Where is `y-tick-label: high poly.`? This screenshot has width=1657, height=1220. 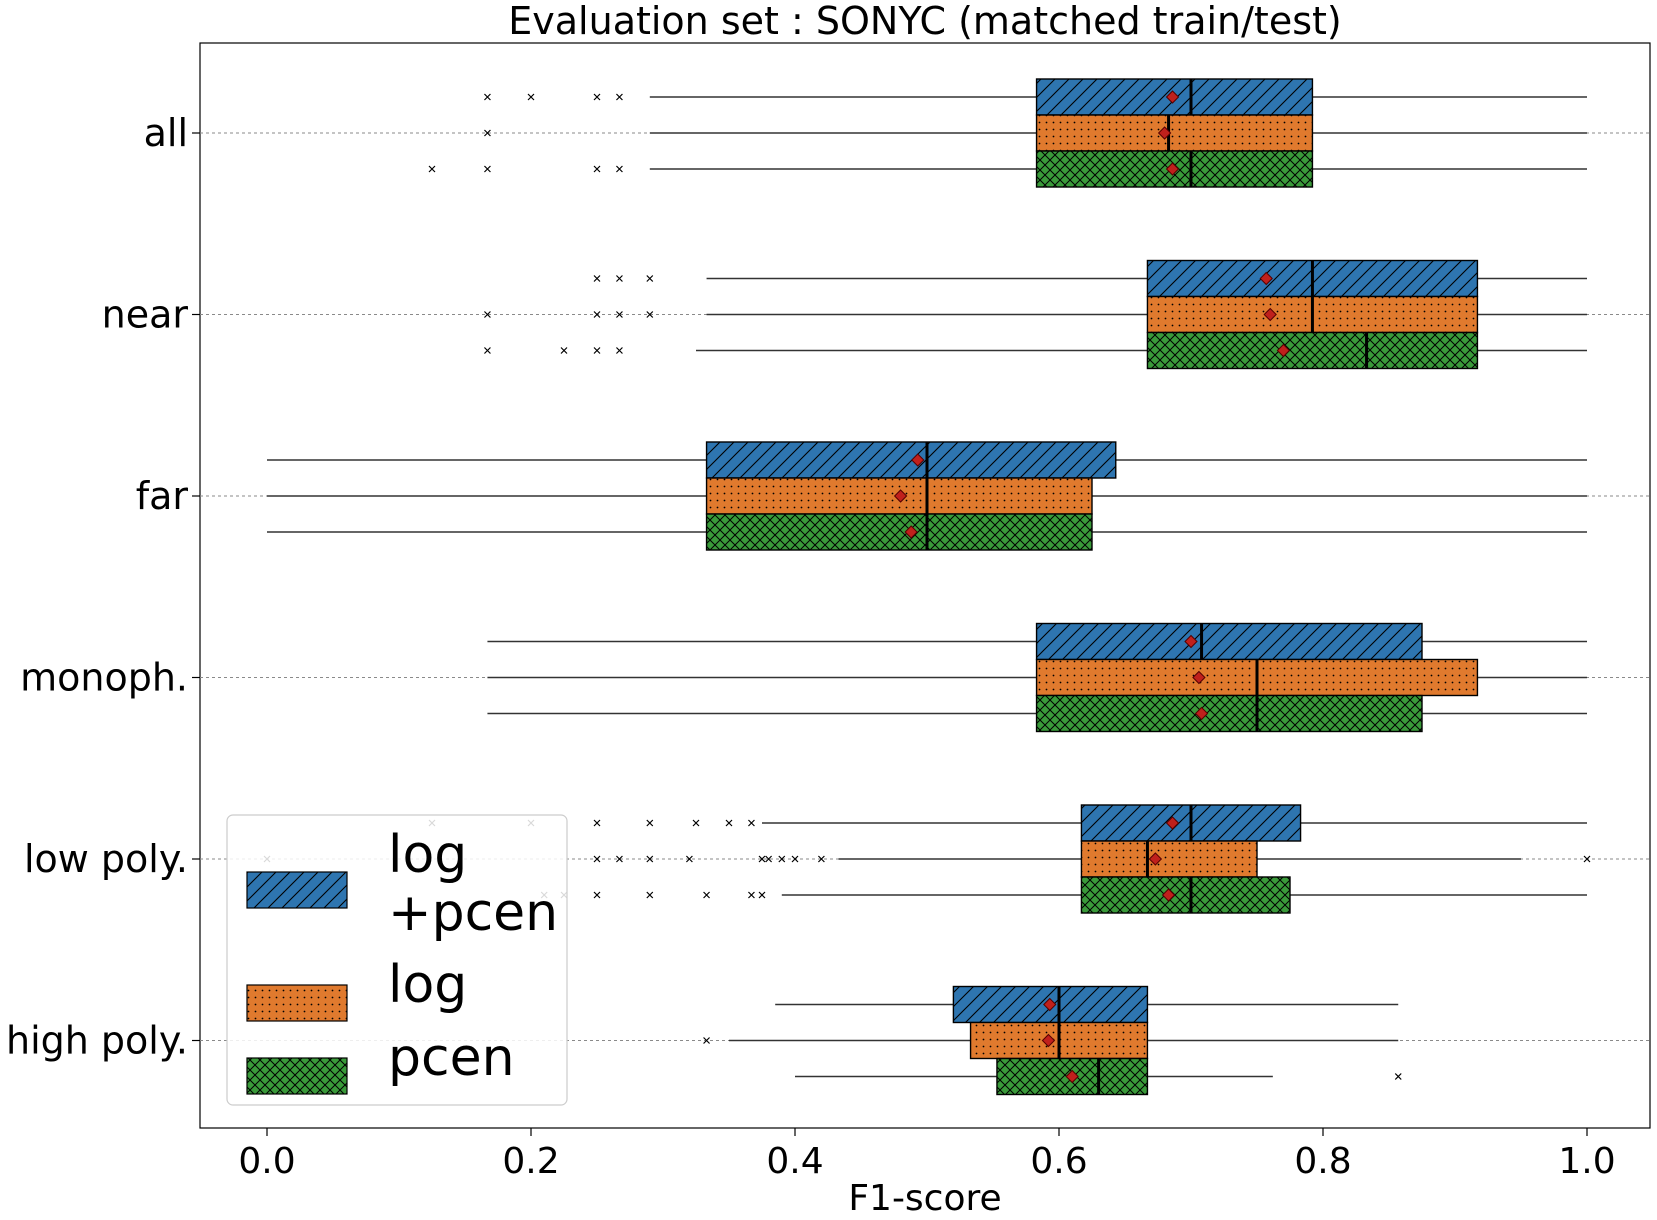 y-tick-label: high poly. is located at coordinates (97, 1041).